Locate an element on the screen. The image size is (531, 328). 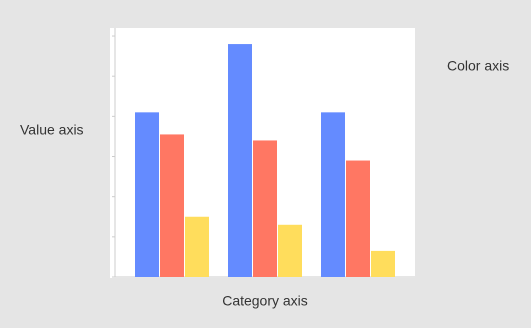
x-axis-title: Category axis is located at coordinates (265, 301).